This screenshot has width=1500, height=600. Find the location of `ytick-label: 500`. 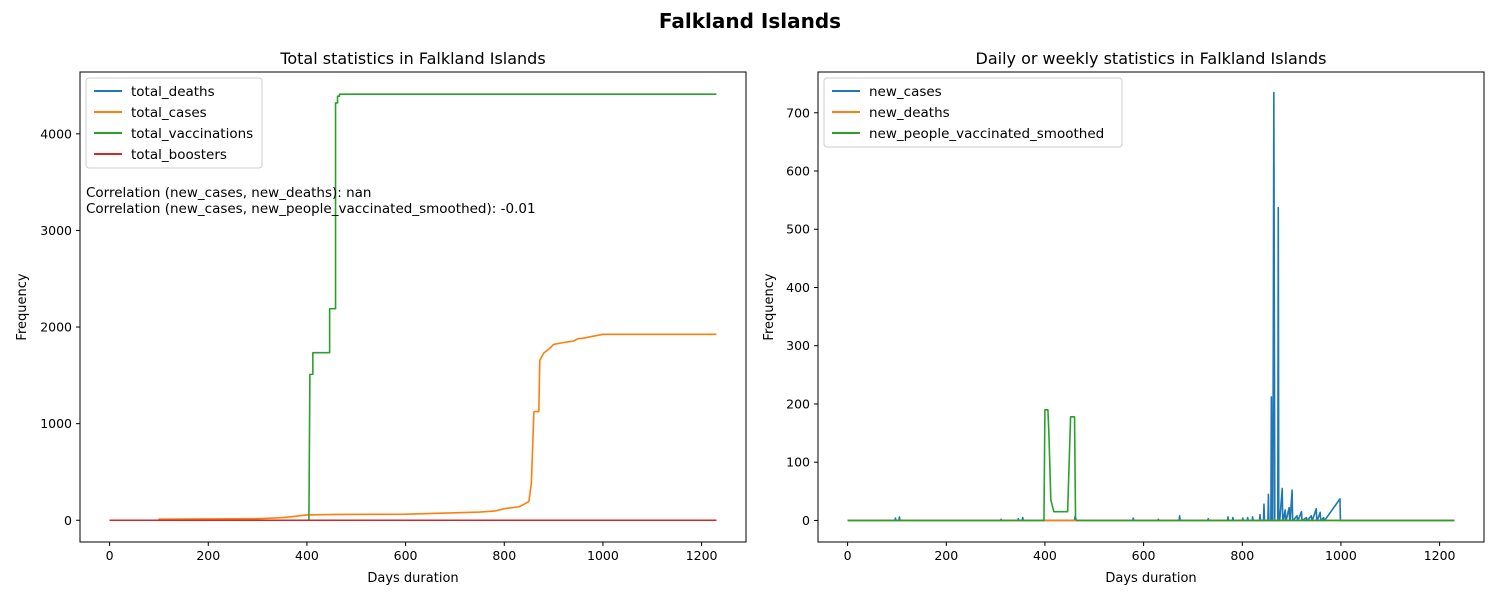

ytick-label: 500 is located at coordinates (798, 229).